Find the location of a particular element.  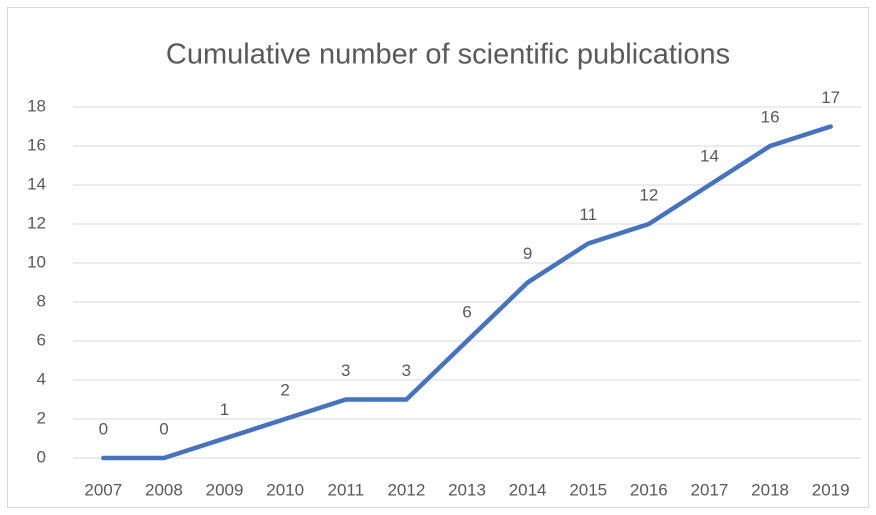

y-tick-label: 18 is located at coordinates (36, 105).